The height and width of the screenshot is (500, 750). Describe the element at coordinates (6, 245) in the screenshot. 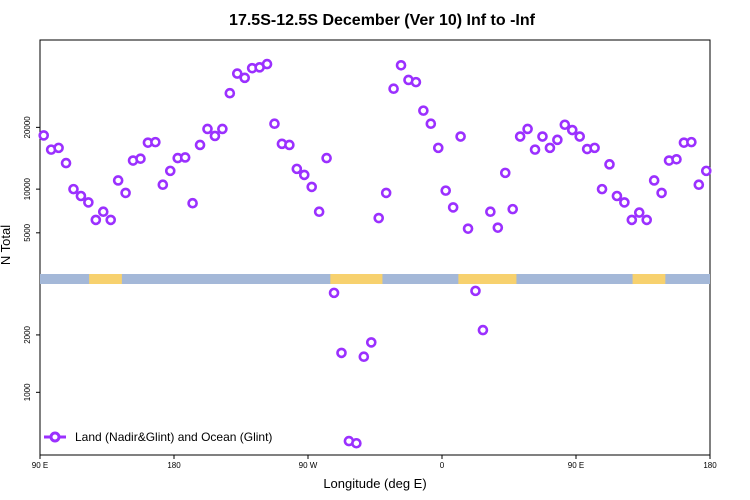

I see `y-axis-label: N Total` at that location.